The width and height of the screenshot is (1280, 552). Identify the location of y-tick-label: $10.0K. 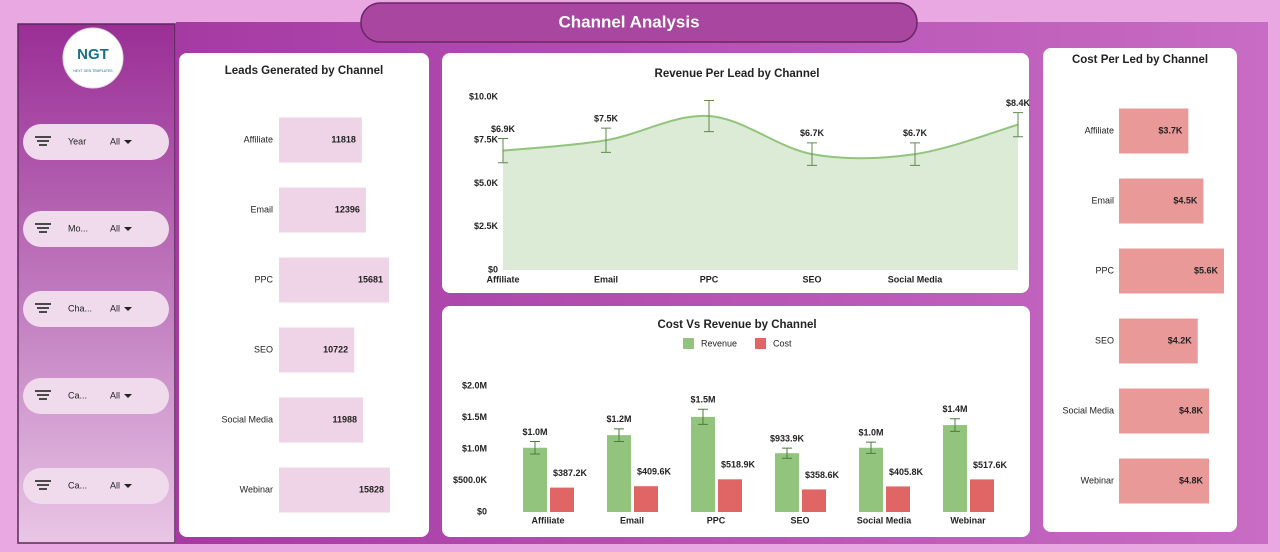
(484, 96).